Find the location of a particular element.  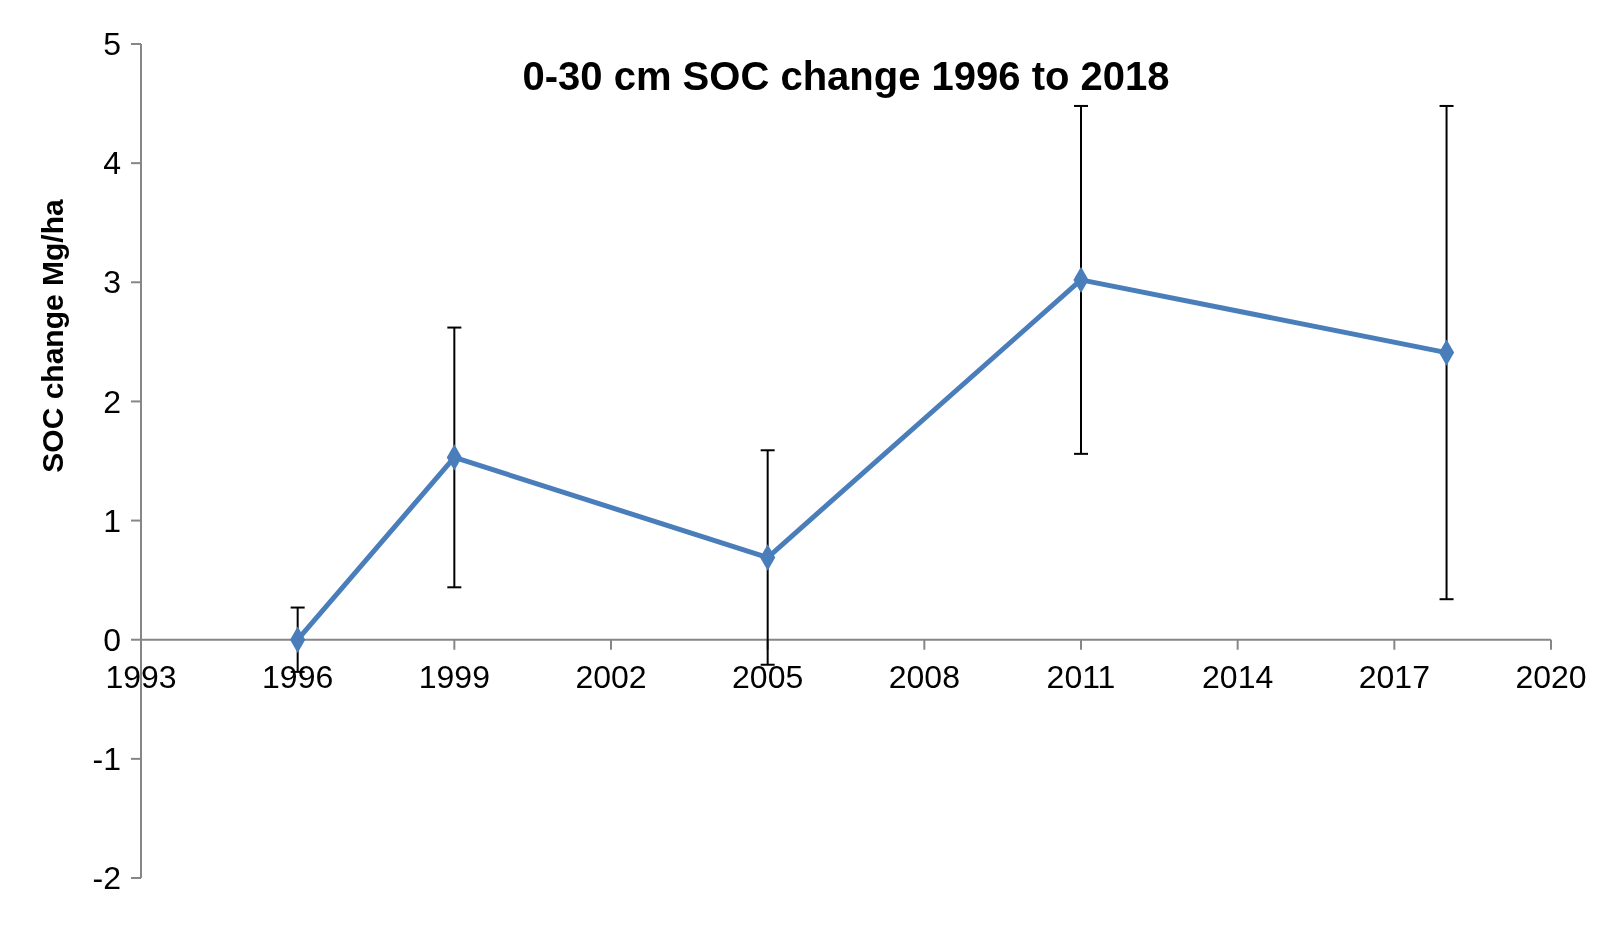

x-tick-label: 1996 is located at coordinates (298, 676).